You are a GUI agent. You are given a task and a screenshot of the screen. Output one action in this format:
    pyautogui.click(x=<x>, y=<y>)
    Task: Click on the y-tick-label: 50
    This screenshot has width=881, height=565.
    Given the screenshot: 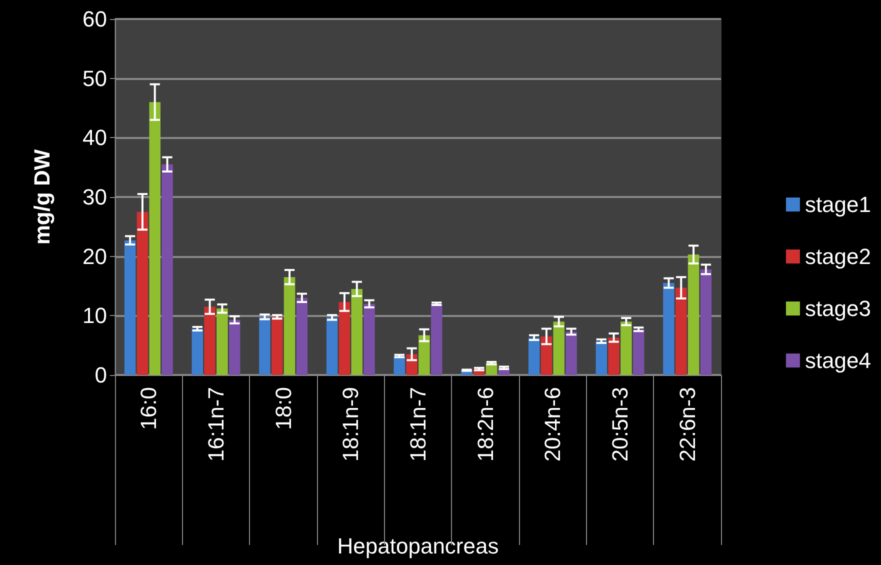 What is the action you would take?
    pyautogui.click(x=94, y=78)
    